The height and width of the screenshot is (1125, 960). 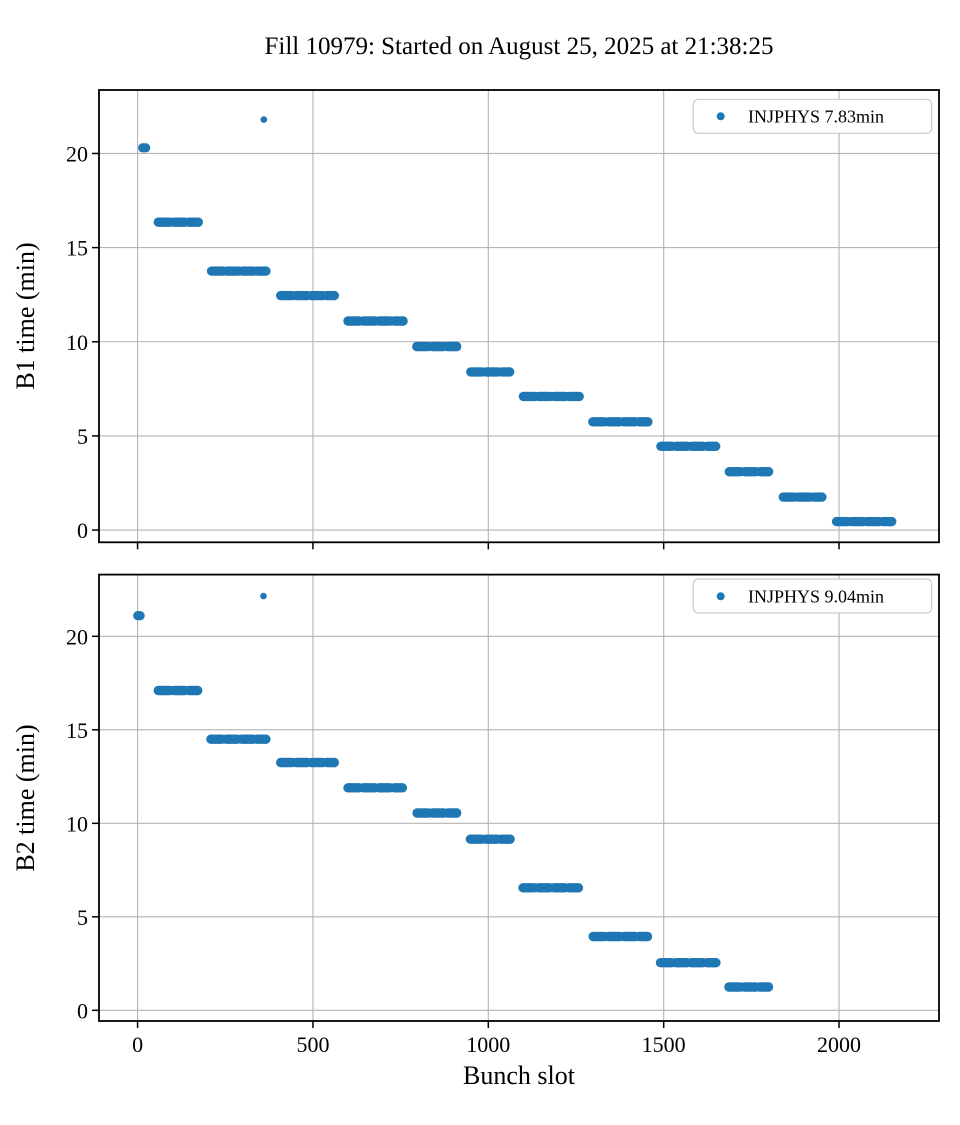 I want to click on legend-label-b1: INJPHYS 7.83min, so click(x=816, y=117).